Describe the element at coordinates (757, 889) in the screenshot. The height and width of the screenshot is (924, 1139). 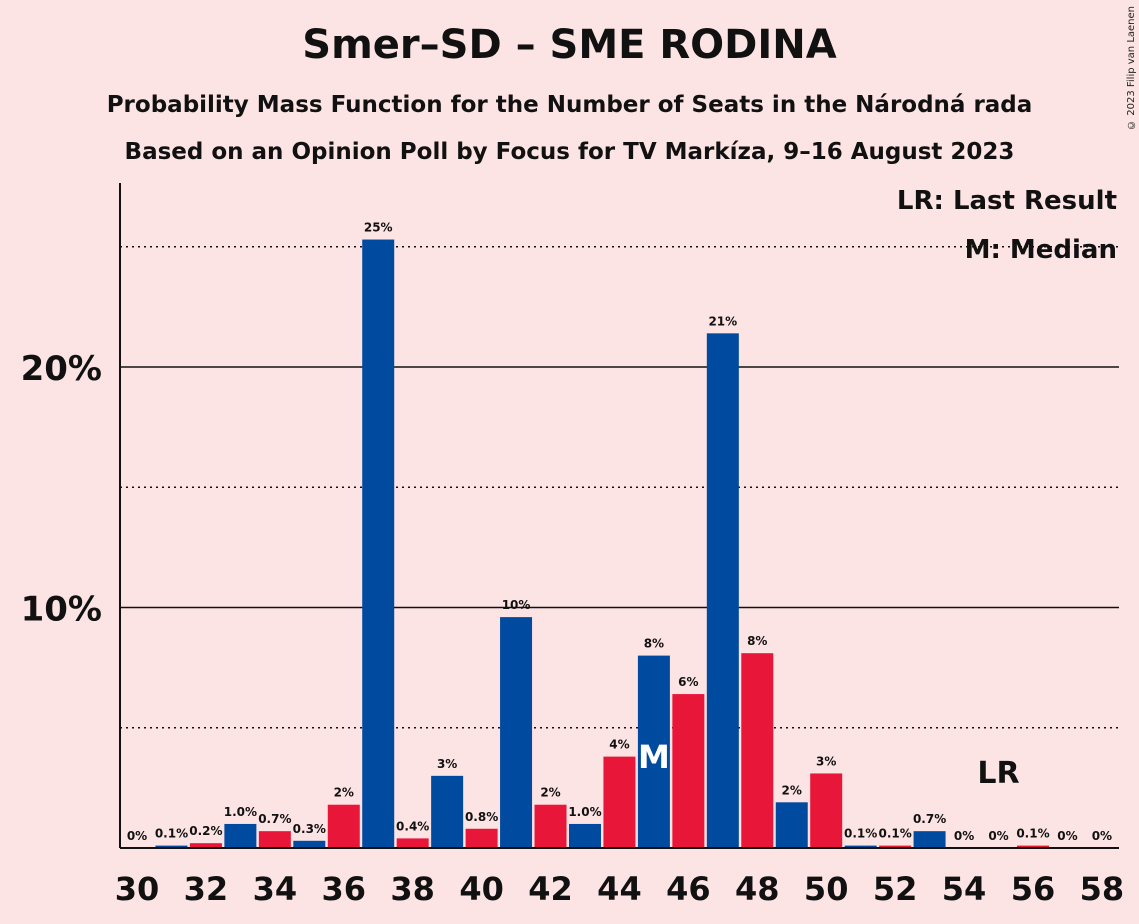
I see `x-tick-label: 48` at that location.